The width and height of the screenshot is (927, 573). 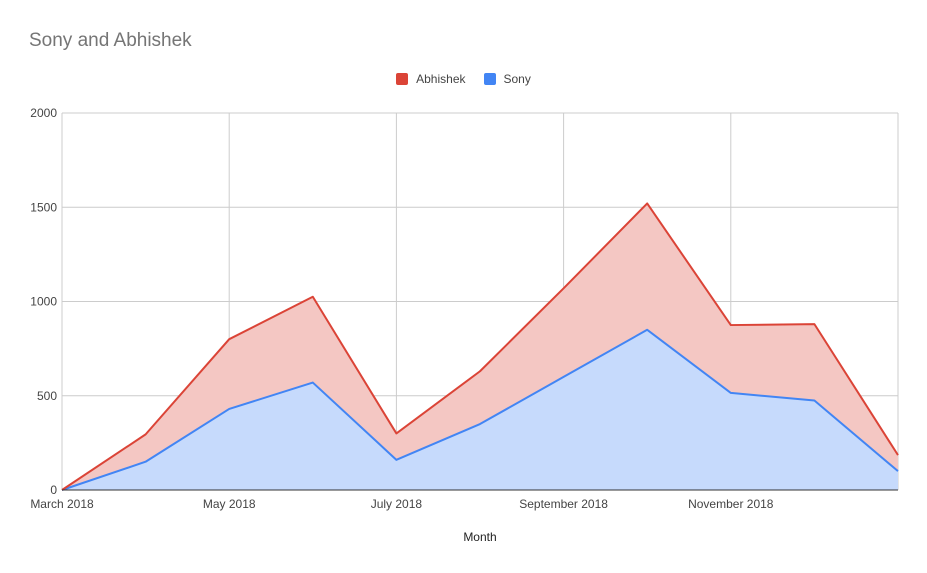 I want to click on y-tick-label-500: 500, so click(x=47, y=396).